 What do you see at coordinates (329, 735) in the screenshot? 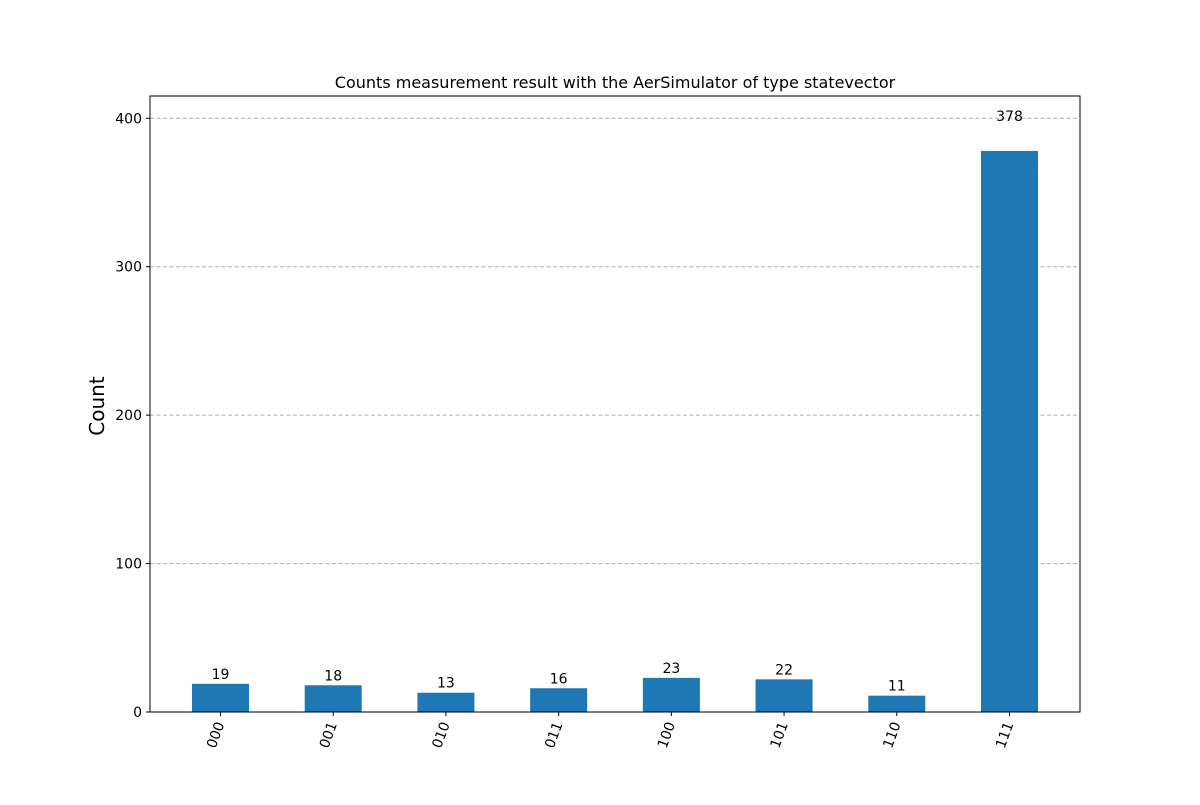
I see `x-tick-label-001: 001` at bounding box center [329, 735].